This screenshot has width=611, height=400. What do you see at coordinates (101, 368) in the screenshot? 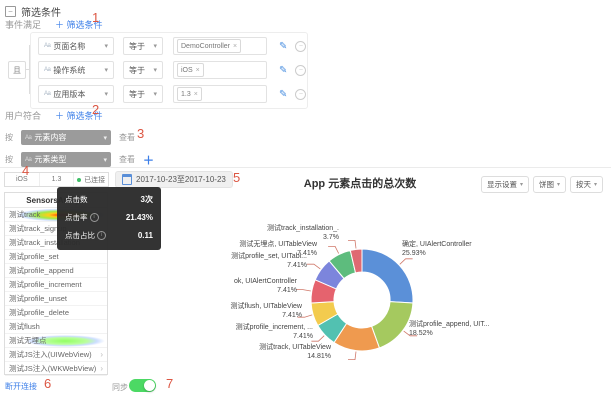
I see `chevron-right-icon: ›` at bounding box center [101, 368].